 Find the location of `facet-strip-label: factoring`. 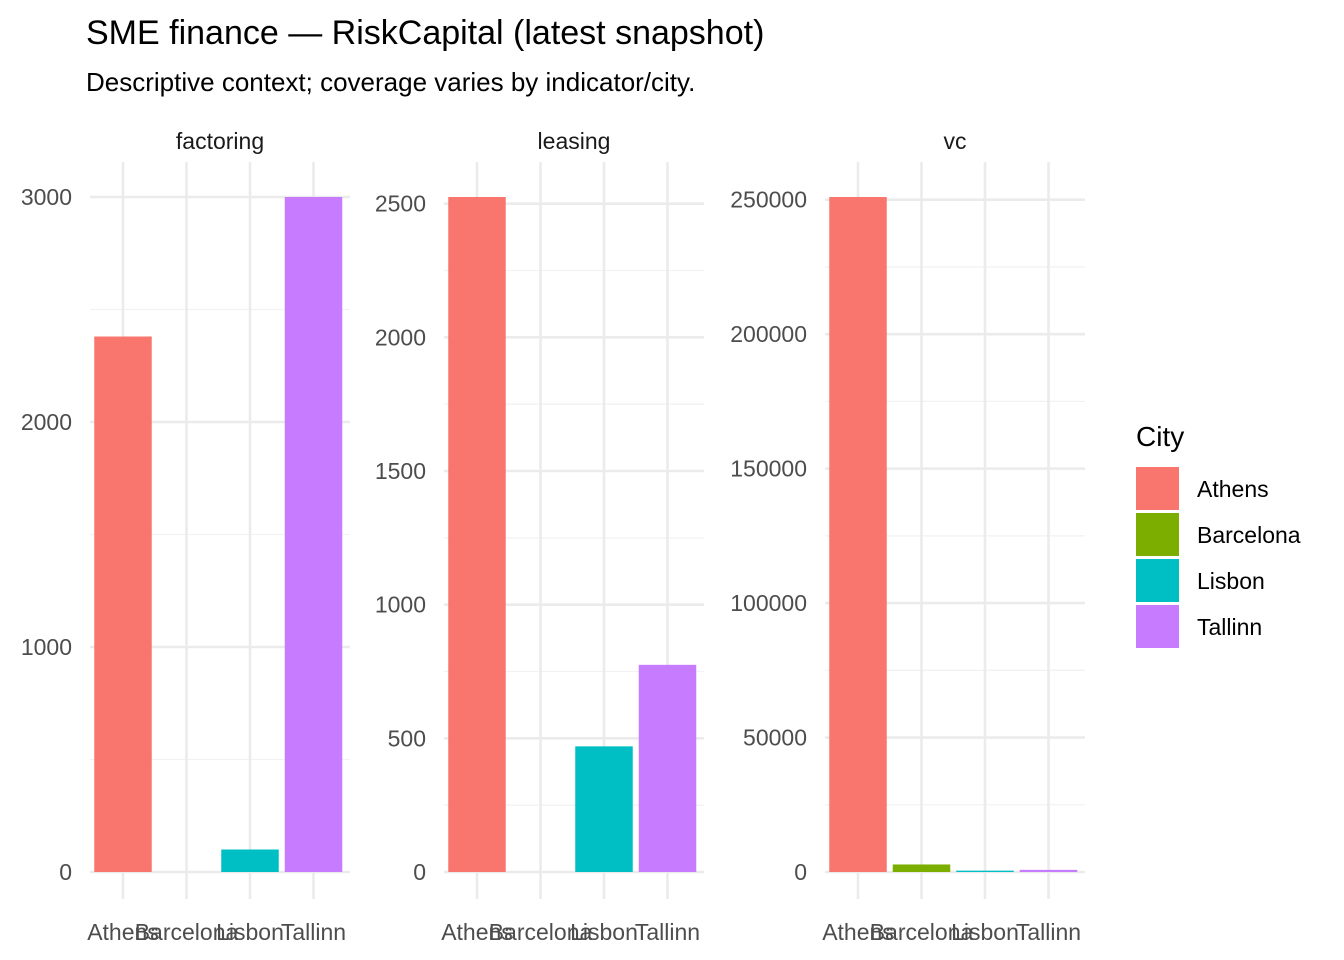

facet-strip-label: factoring is located at coordinates (220, 141).